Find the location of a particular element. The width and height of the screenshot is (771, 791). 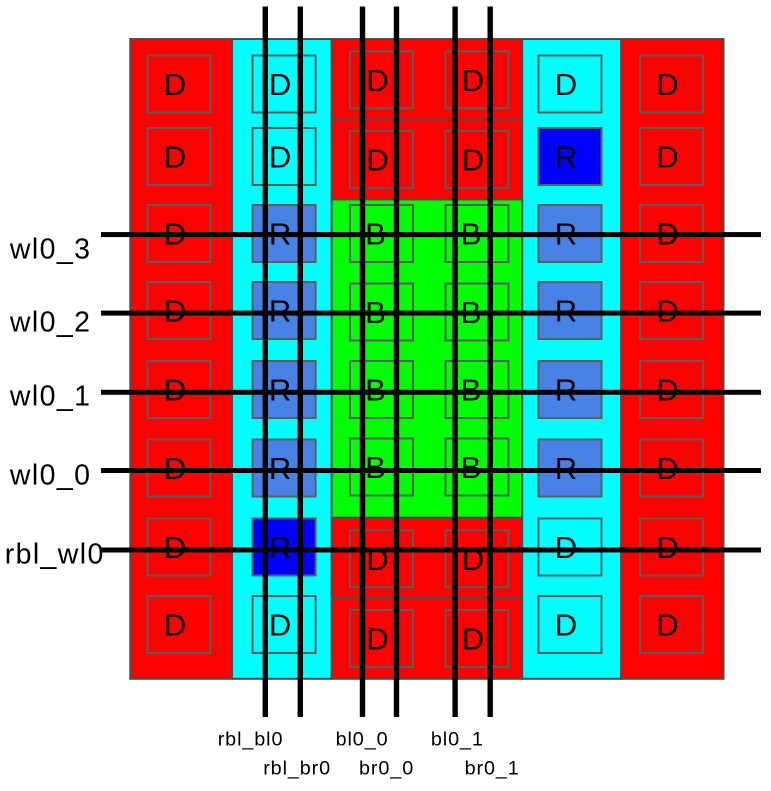

svg-text: wl0_3 is located at coordinates (50, 250).